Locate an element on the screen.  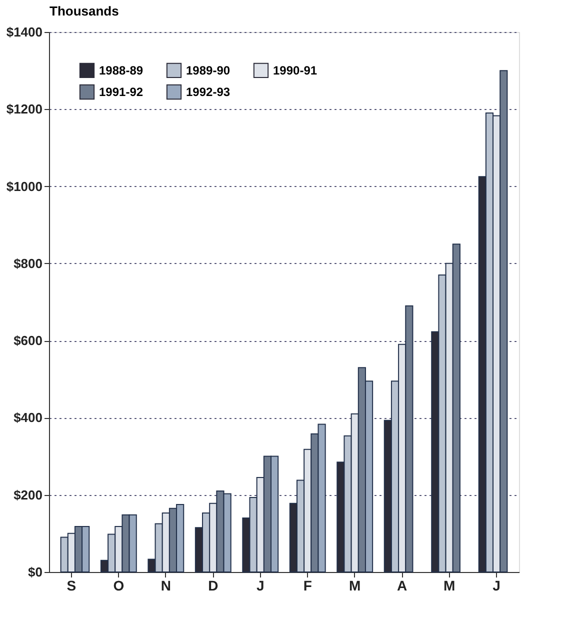
y-tick-label: $1400 is located at coordinates (24, 32).